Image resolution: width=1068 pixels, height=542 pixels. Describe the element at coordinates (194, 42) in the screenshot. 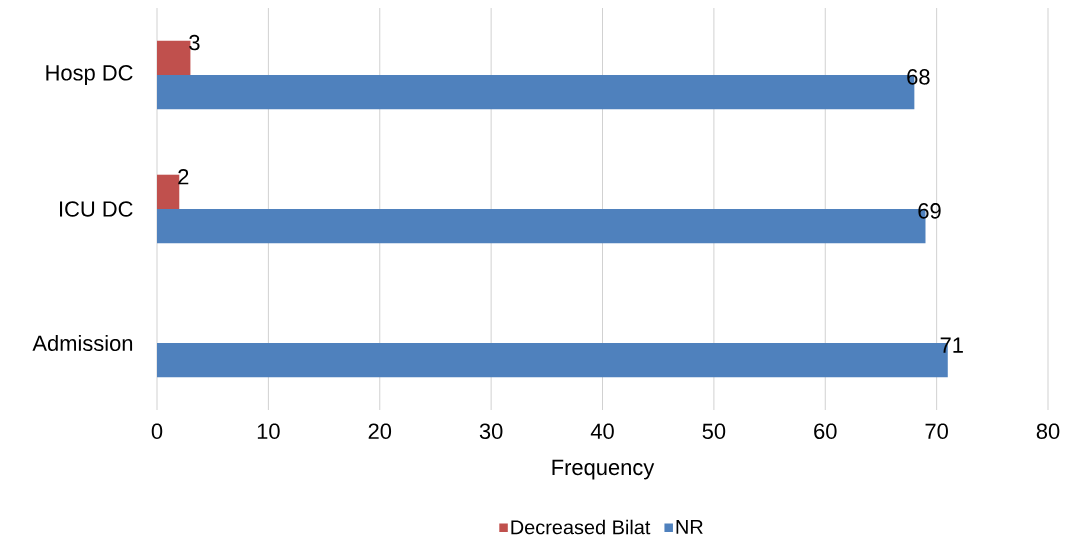

I see `data-label: 3` at that location.